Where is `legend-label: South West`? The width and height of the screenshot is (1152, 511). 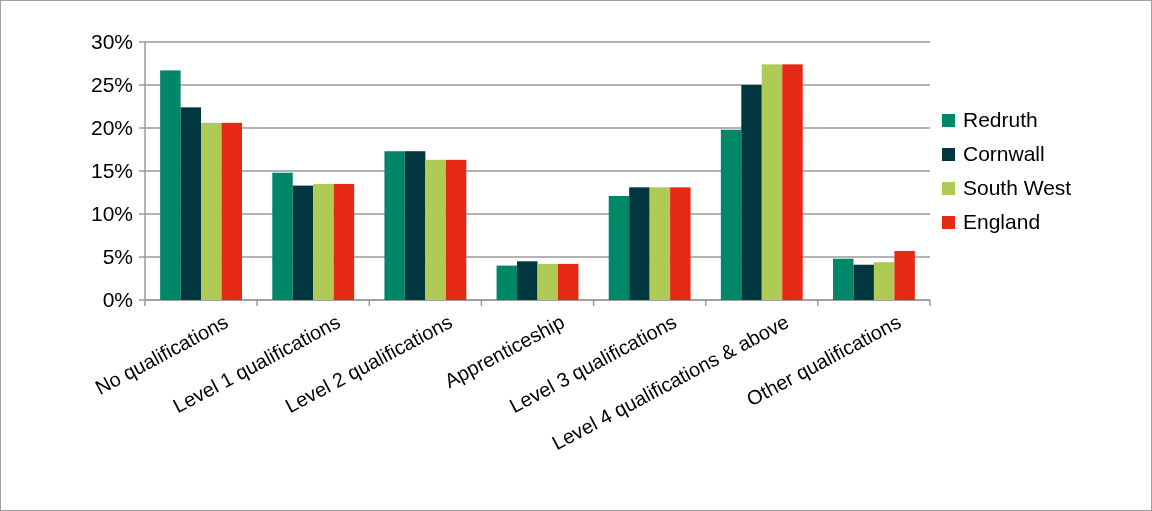 legend-label: South West is located at coordinates (1017, 188).